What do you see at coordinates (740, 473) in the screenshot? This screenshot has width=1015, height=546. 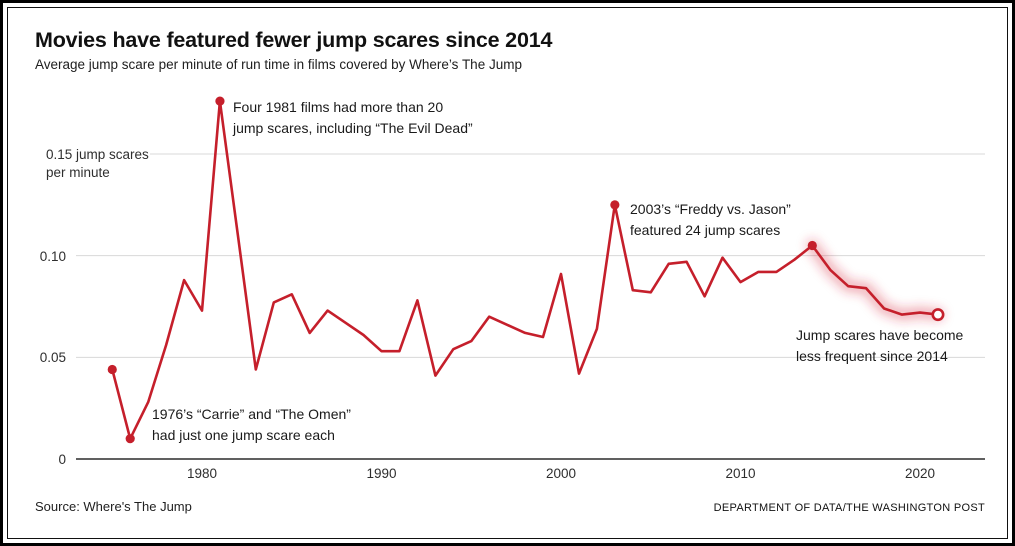 I see `x-tick-2010: 2010` at bounding box center [740, 473].